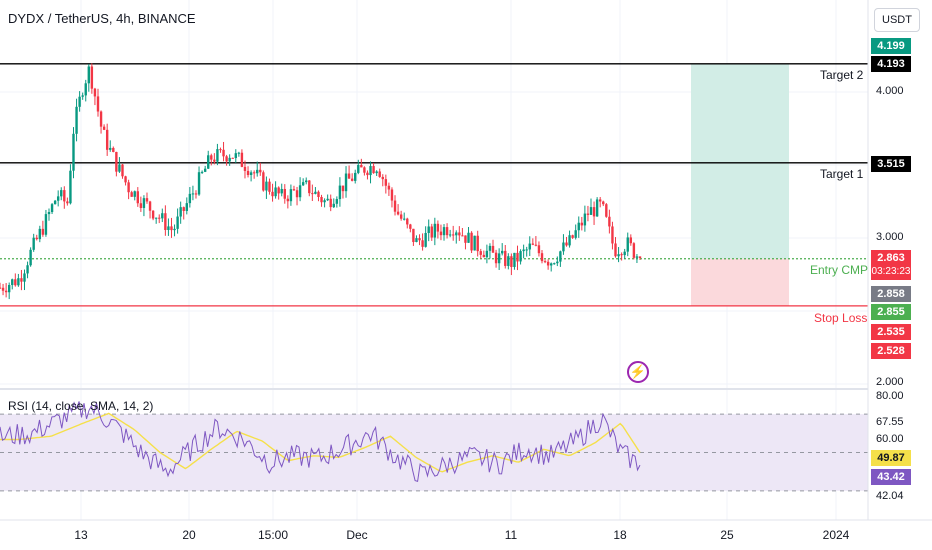 This screenshot has width=932, height=550. Describe the element at coordinates (273, 535) in the screenshot. I see `time-tick-1500: 15:00` at that location.